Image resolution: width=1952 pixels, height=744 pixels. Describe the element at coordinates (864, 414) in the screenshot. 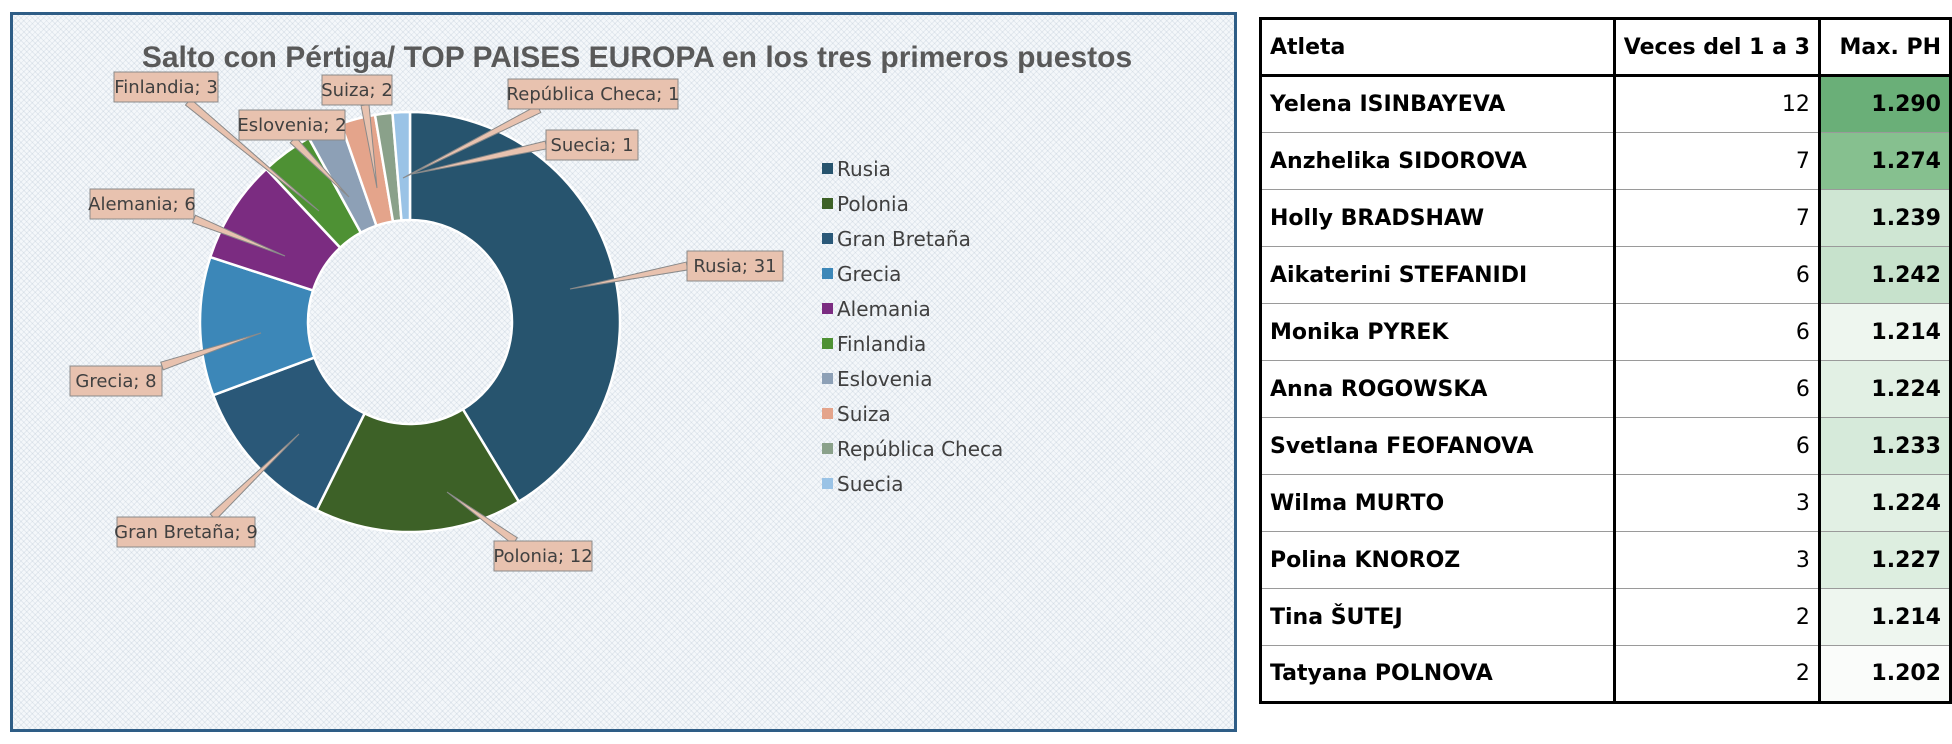

I see `legend-label: Suiza` at that location.